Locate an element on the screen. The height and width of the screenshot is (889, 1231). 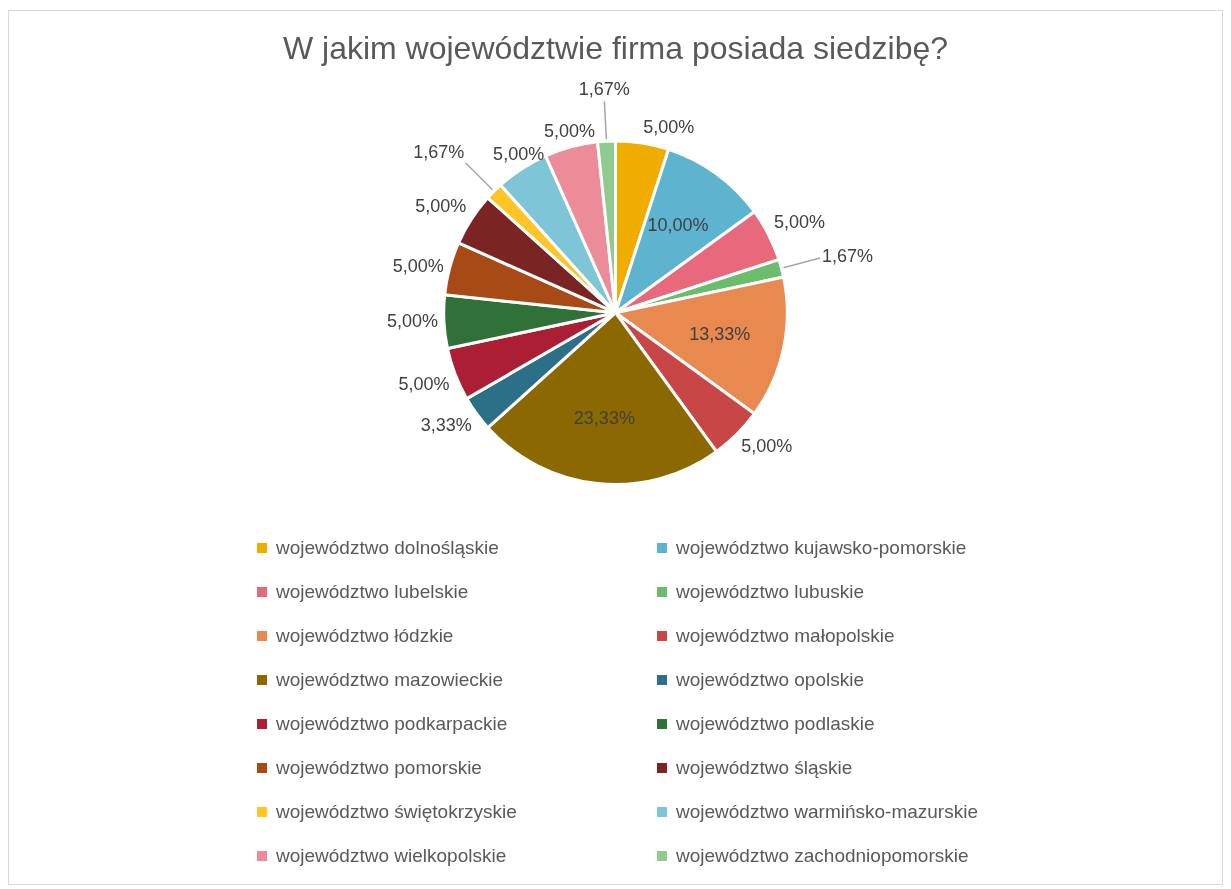
legend-label: województwo mazowieckie is located at coordinates (390, 680).